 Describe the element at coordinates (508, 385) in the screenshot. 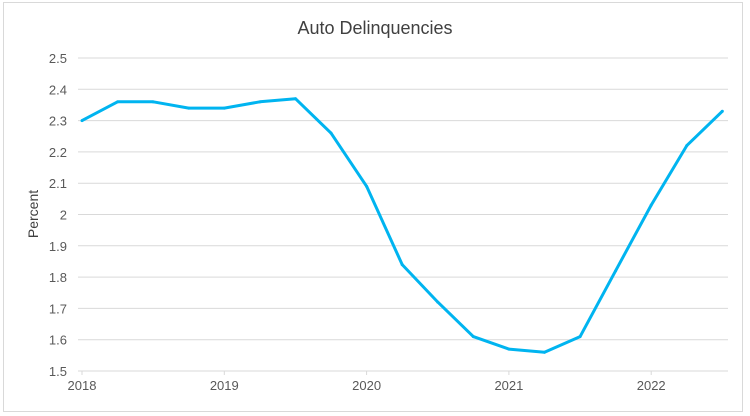

I see `x-tick-label: 2021` at that location.